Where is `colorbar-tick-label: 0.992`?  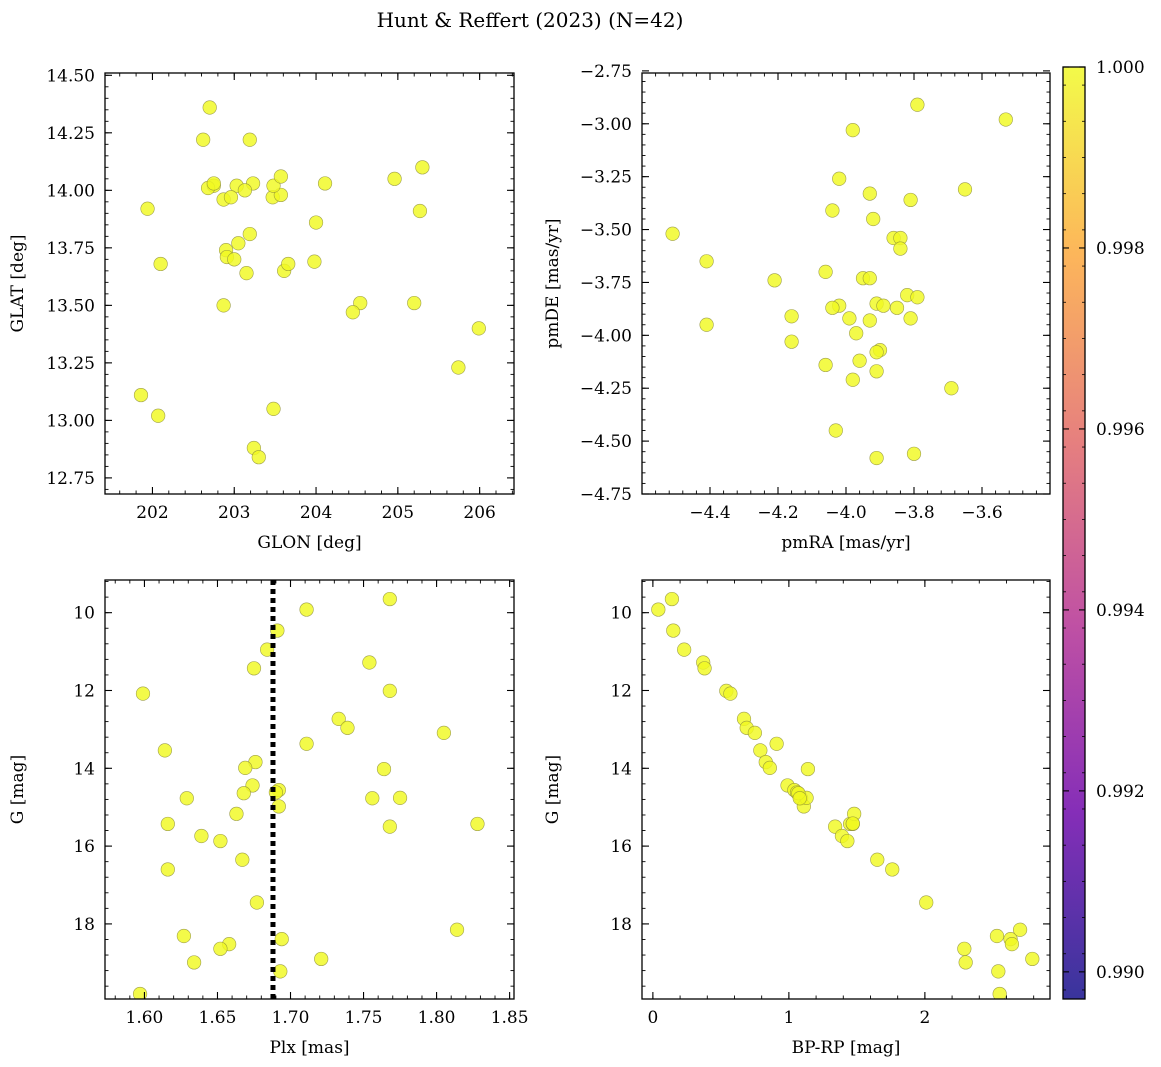
colorbar-tick-label: 0.992 is located at coordinates (1120, 792).